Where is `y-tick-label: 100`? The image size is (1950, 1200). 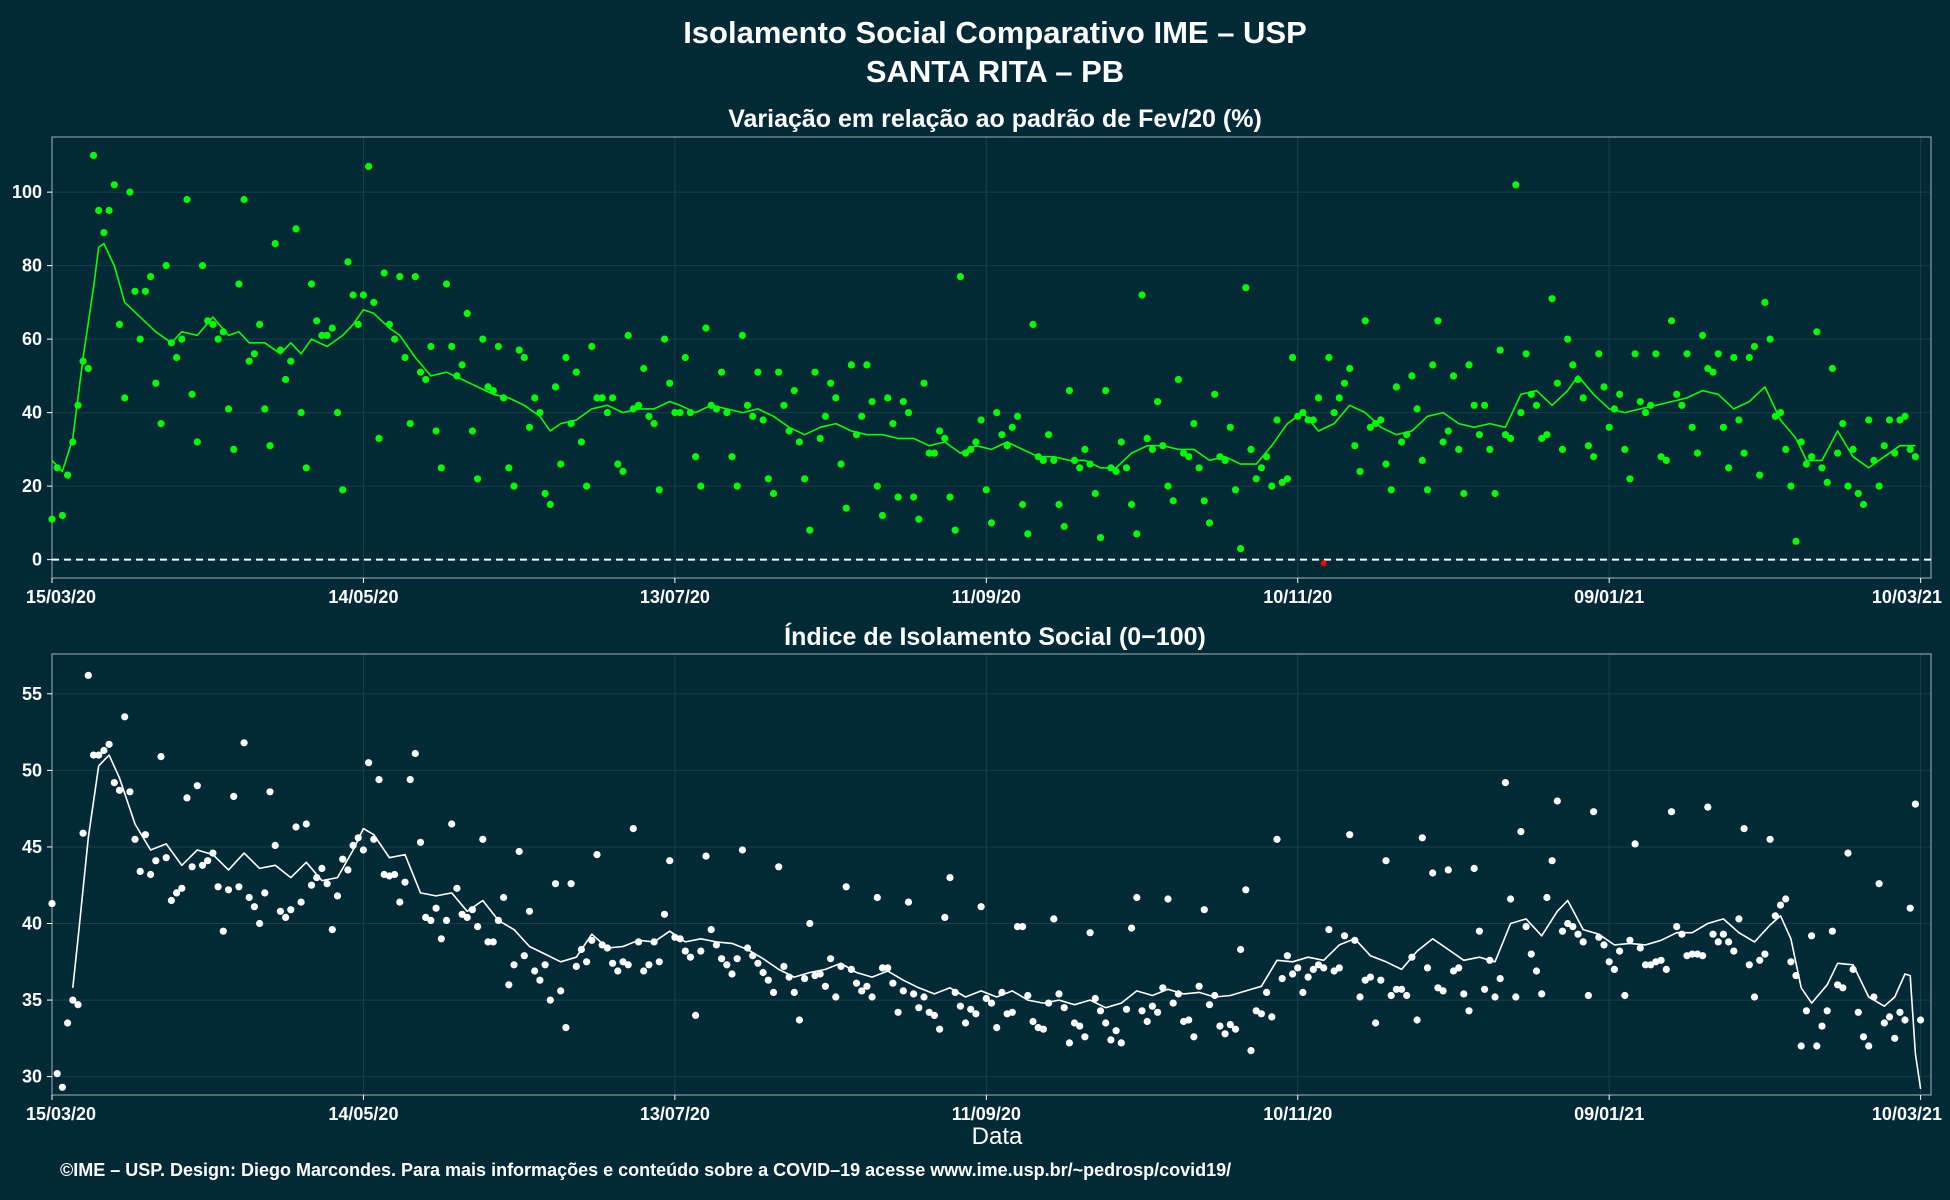 y-tick-label: 100 is located at coordinates (27, 192).